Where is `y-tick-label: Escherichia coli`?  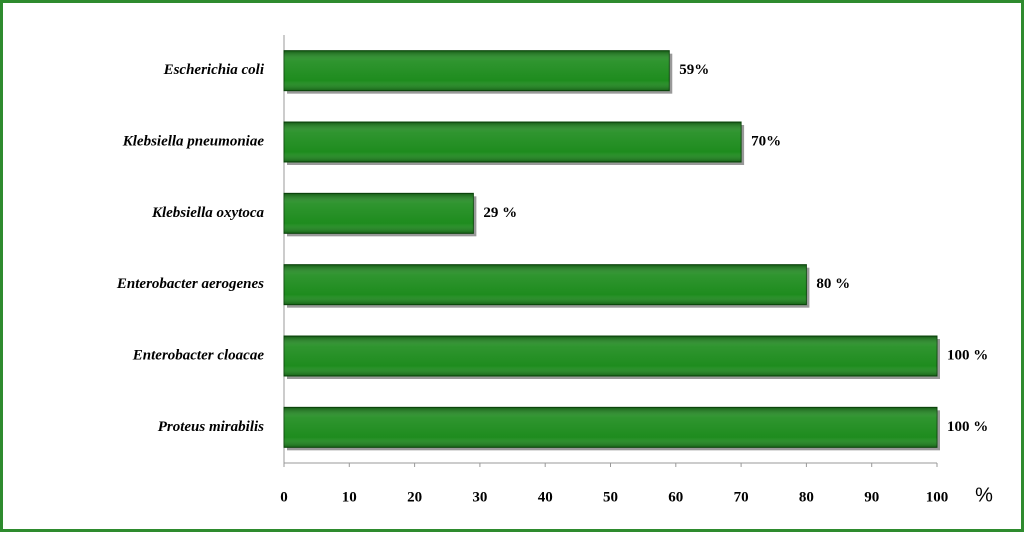 y-tick-label: Escherichia coli is located at coordinates (214, 70).